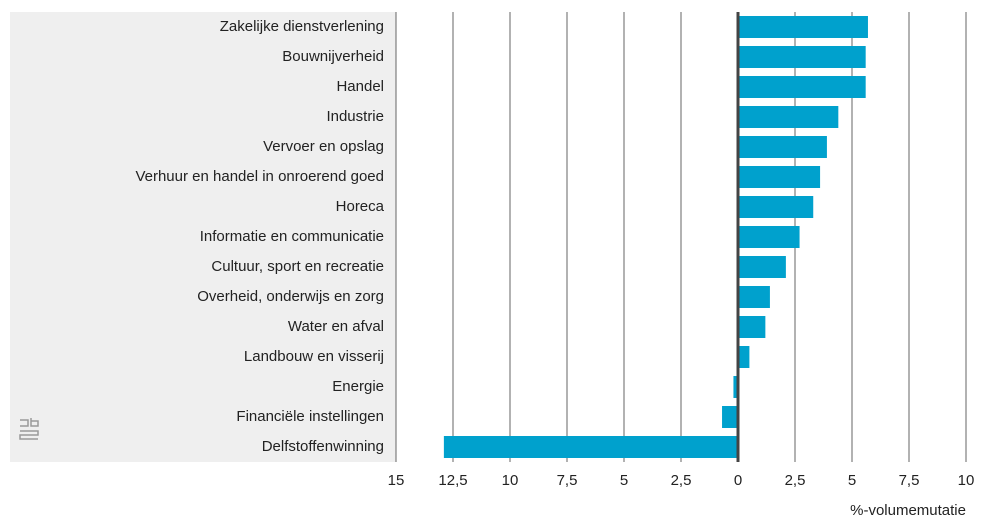 This screenshot has height=523, width=995. I want to click on y-tick-label: Industrie, so click(355, 116).